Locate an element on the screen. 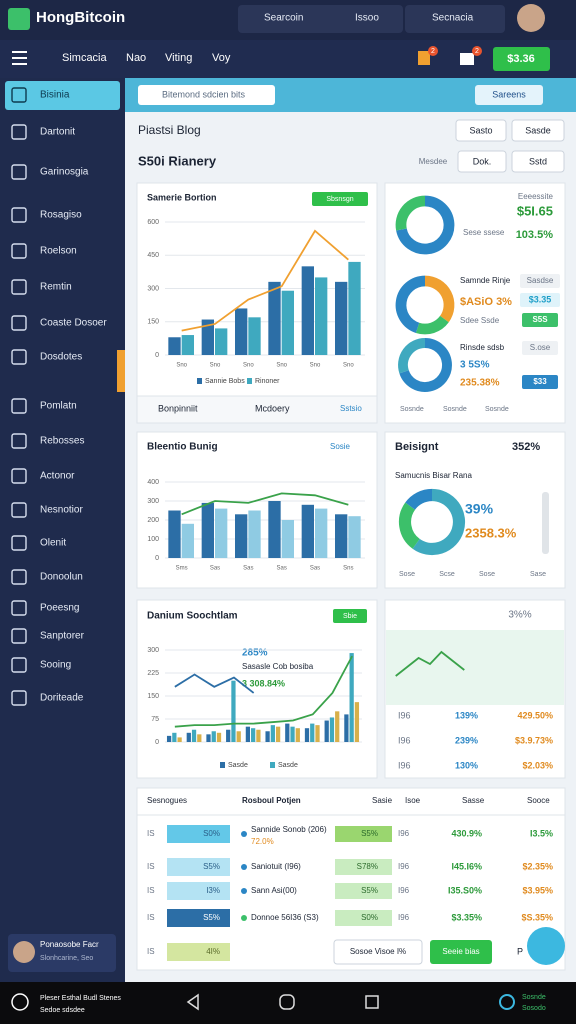 This screenshot has width=576, height=1024. recents-button is located at coordinates (372, 1002).